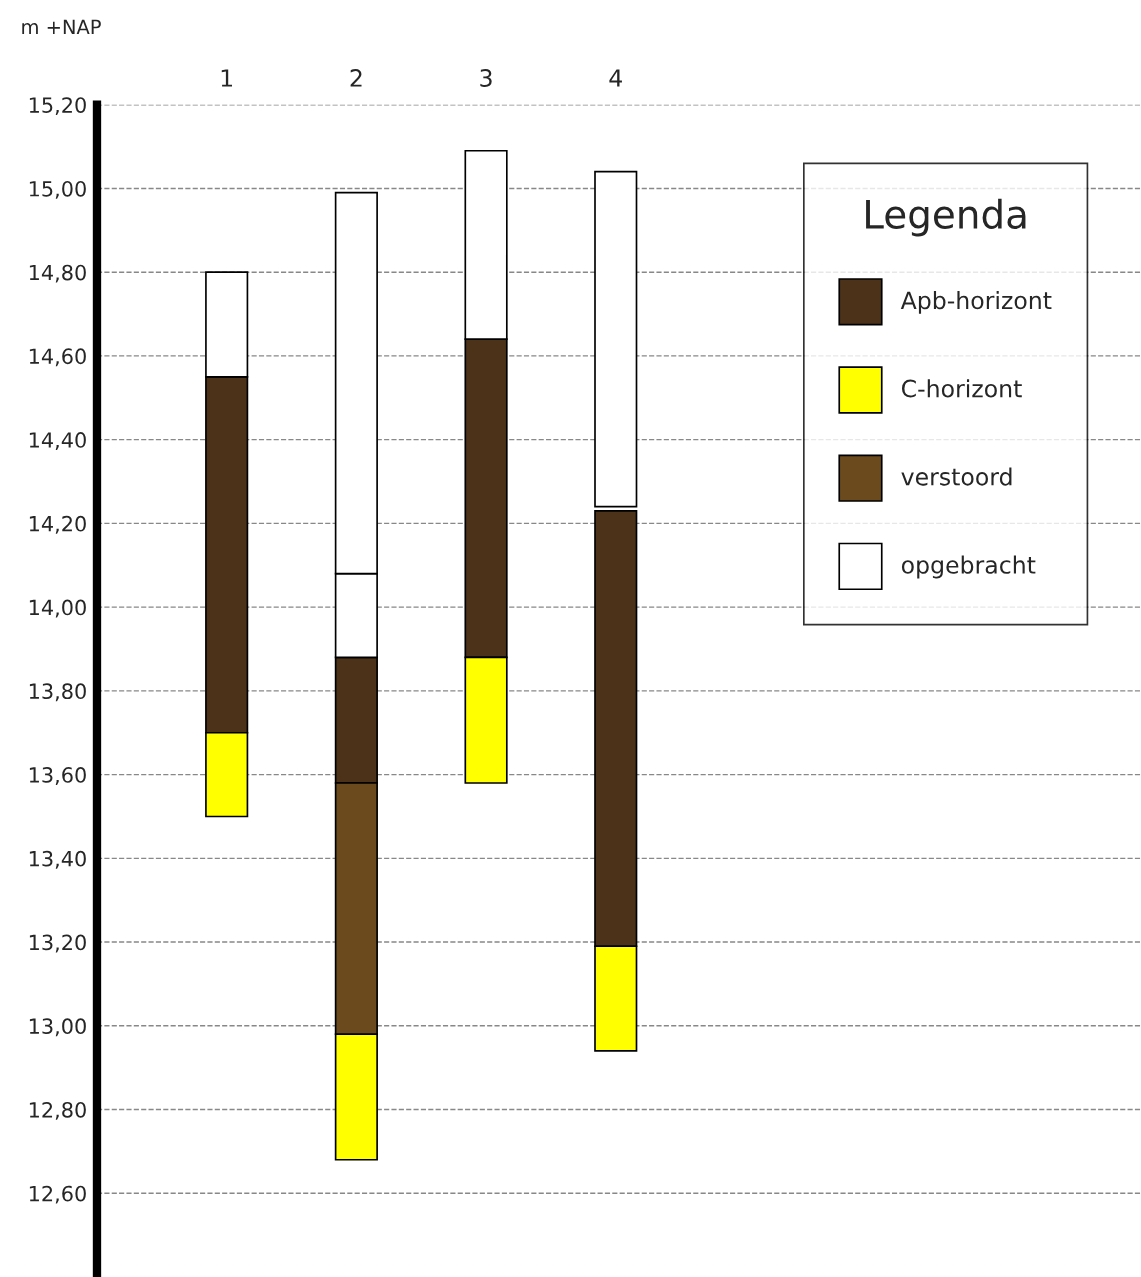  I want to click on y-tick-label: 12,80, so click(57, 1110).